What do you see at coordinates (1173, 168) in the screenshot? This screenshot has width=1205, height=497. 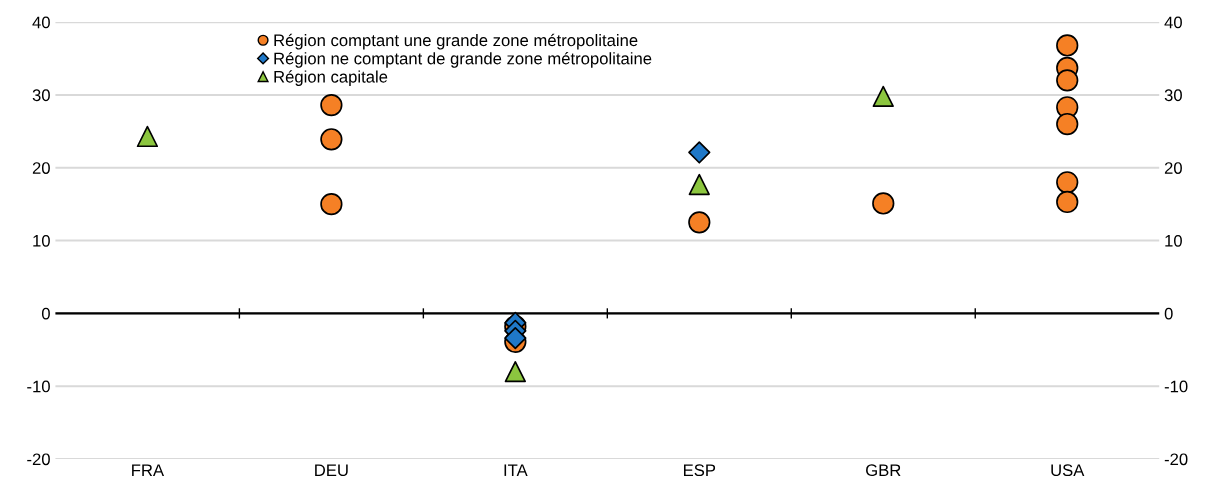 I see `y2-tick-label: 20` at bounding box center [1173, 168].